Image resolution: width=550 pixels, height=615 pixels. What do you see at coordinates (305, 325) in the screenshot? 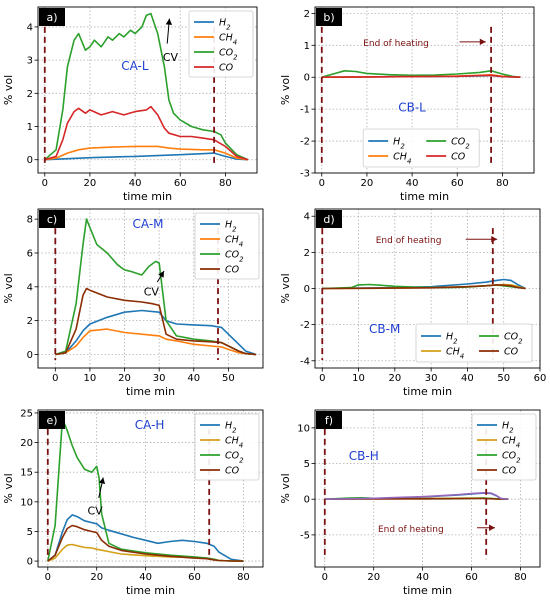
I see `y-tick-label: -2` at bounding box center [305, 325].